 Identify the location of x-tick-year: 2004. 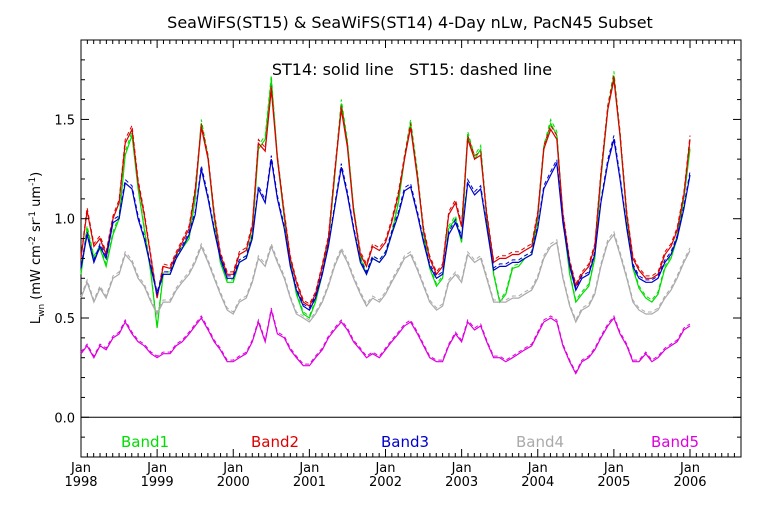
(537, 482).